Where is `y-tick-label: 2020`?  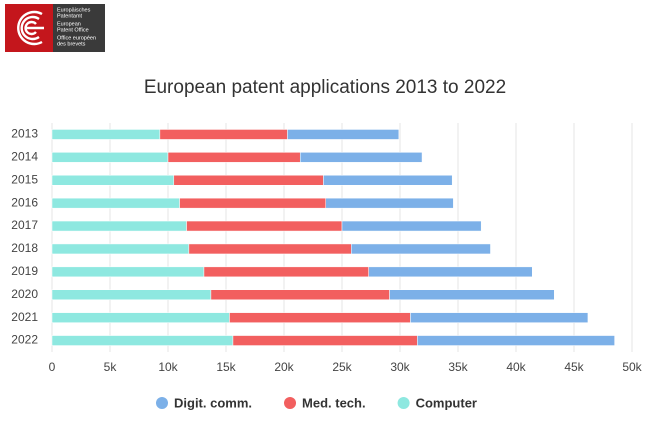 y-tick-label: 2020 is located at coordinates (24, 294).